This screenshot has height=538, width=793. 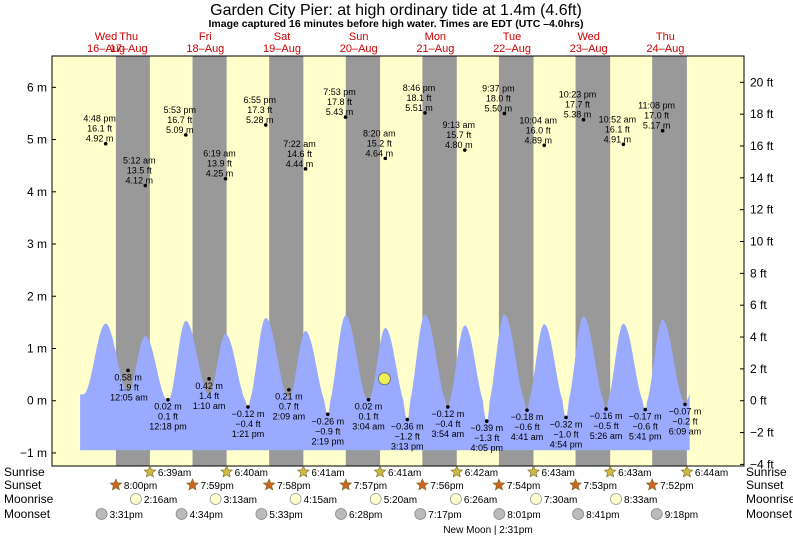 What do you see at coordinates (512, 37) in the screenshot?
I see `day-weekday-label: Tue` at bounding box center [512, 37].